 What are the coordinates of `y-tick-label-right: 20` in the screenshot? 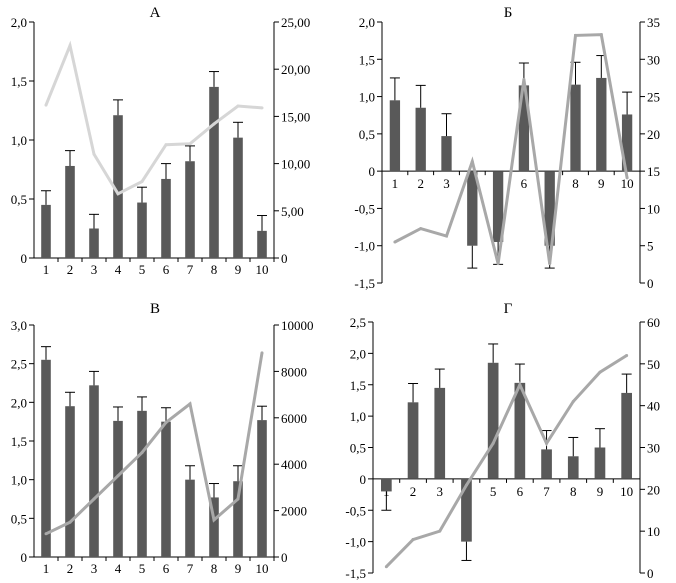 It's located at (653, 489).